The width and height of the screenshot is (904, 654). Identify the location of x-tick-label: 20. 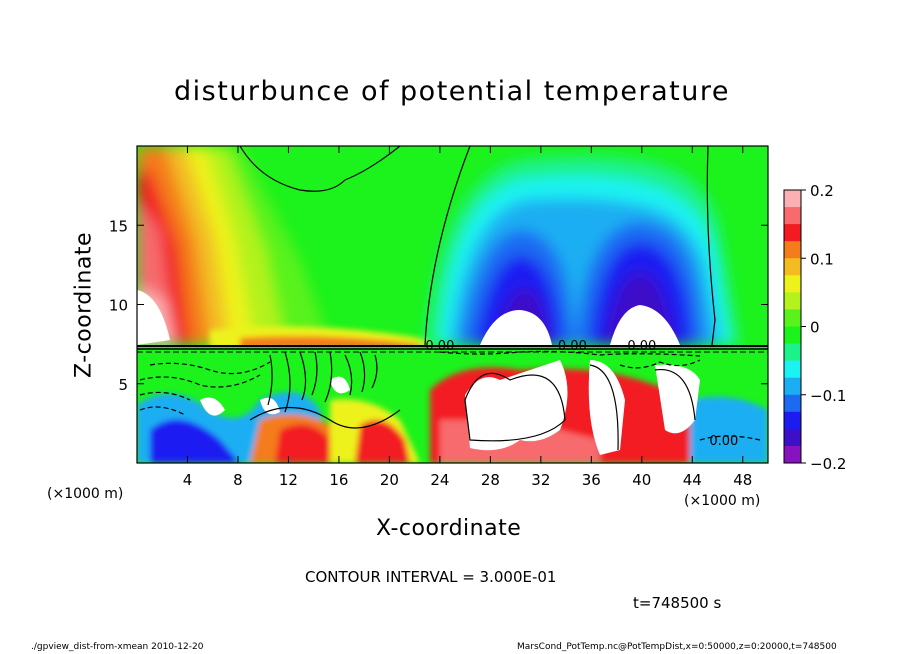
(389, 480).